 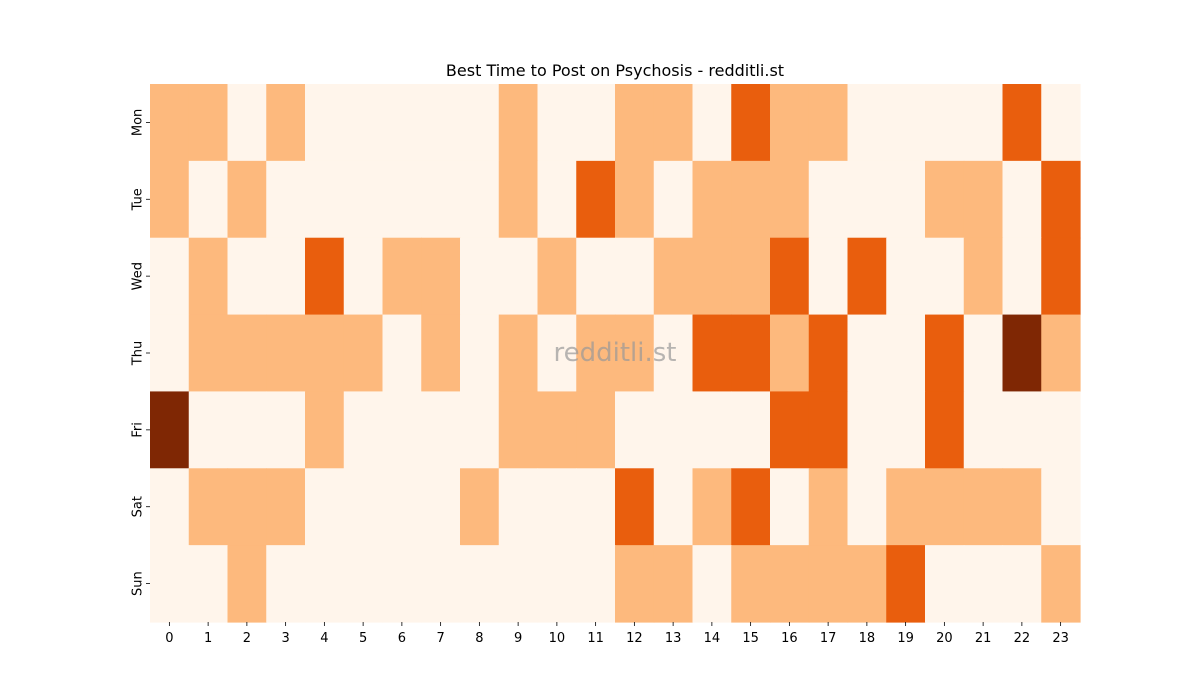 What do you see at coordinates (557, 638) in the screenshot?
I see `x-tick-label-10: 10` at bounding box center [557, 638].